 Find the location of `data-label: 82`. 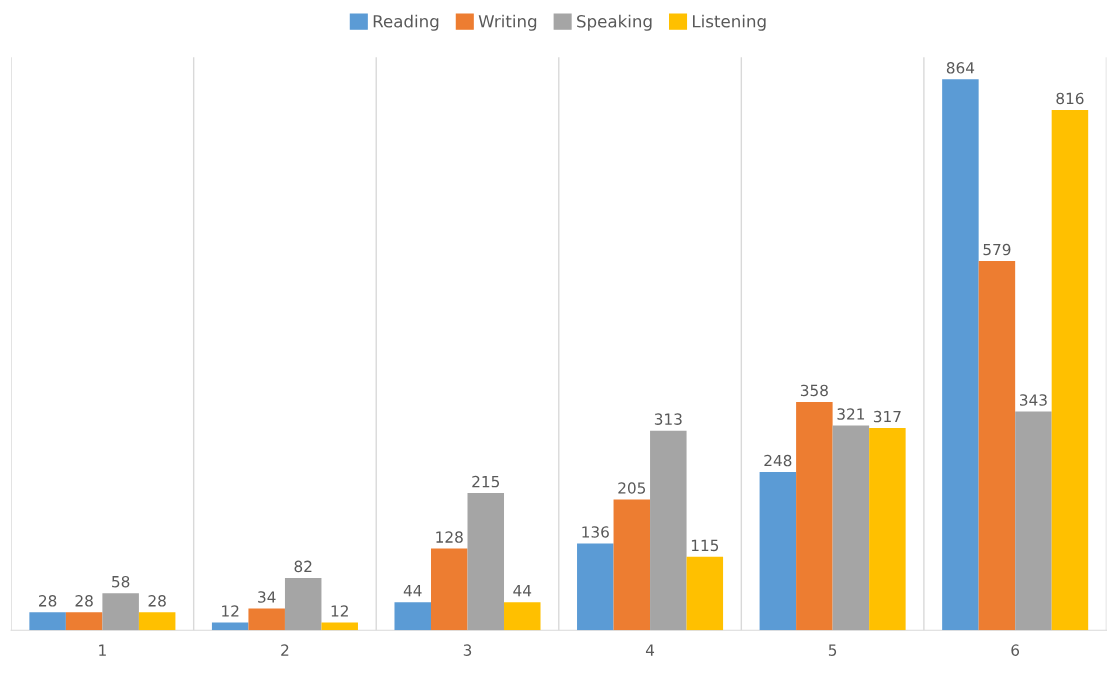

data-label: 82 is located at coordinates (303, 566).